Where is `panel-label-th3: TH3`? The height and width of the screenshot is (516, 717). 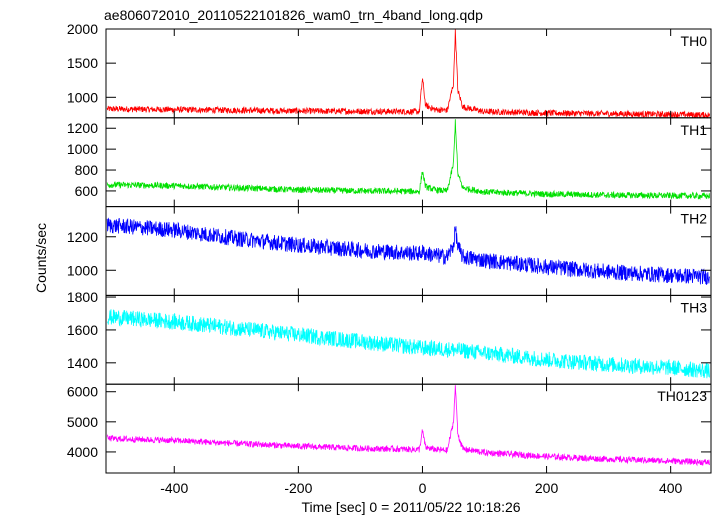
panel-label-th3: TH3 is located at coordinates (694, 307).